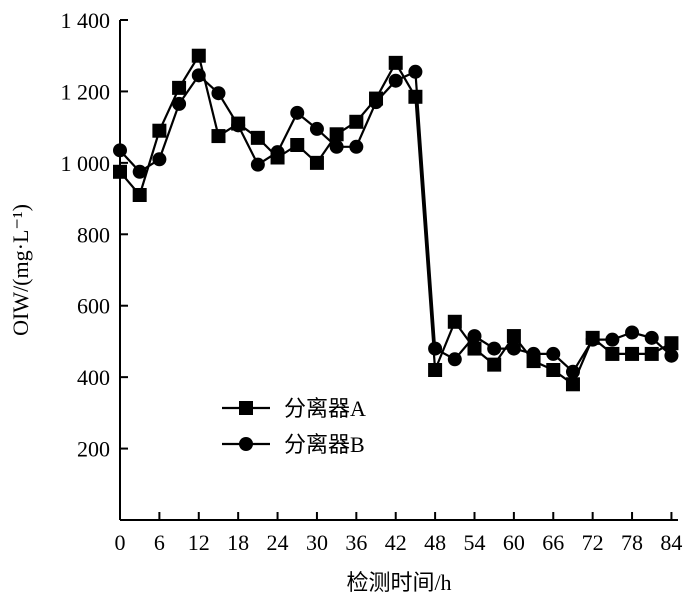 The width and height of the screenshot is (700, 601). What do you see at coordinates (474, 542) in the screenshot?
I see `x-tick-label: 54` at bounding box center [474, 542].